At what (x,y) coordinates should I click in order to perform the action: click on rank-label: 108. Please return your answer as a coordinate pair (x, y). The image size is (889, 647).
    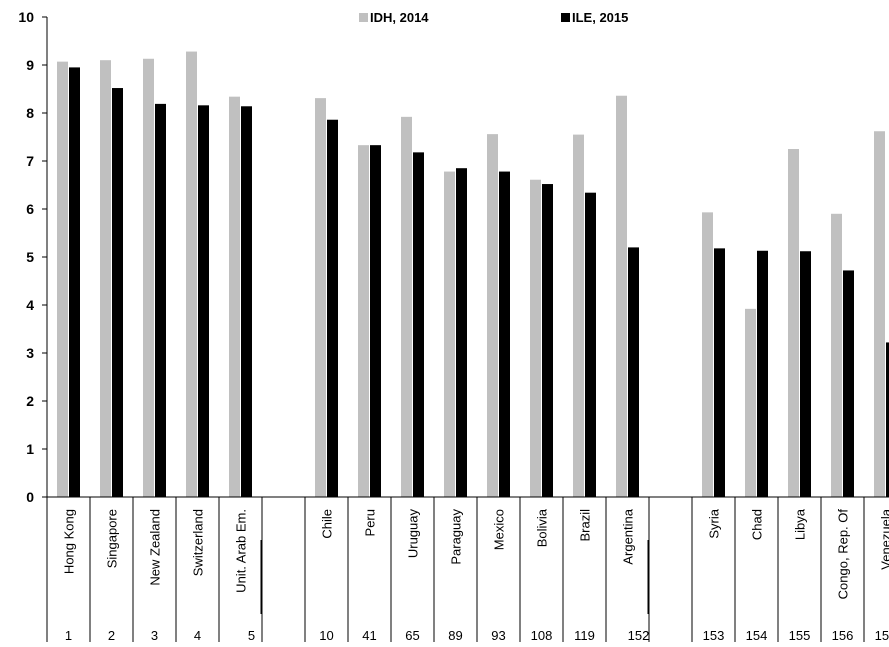
    Looking at the image, I should click on (542, 635).